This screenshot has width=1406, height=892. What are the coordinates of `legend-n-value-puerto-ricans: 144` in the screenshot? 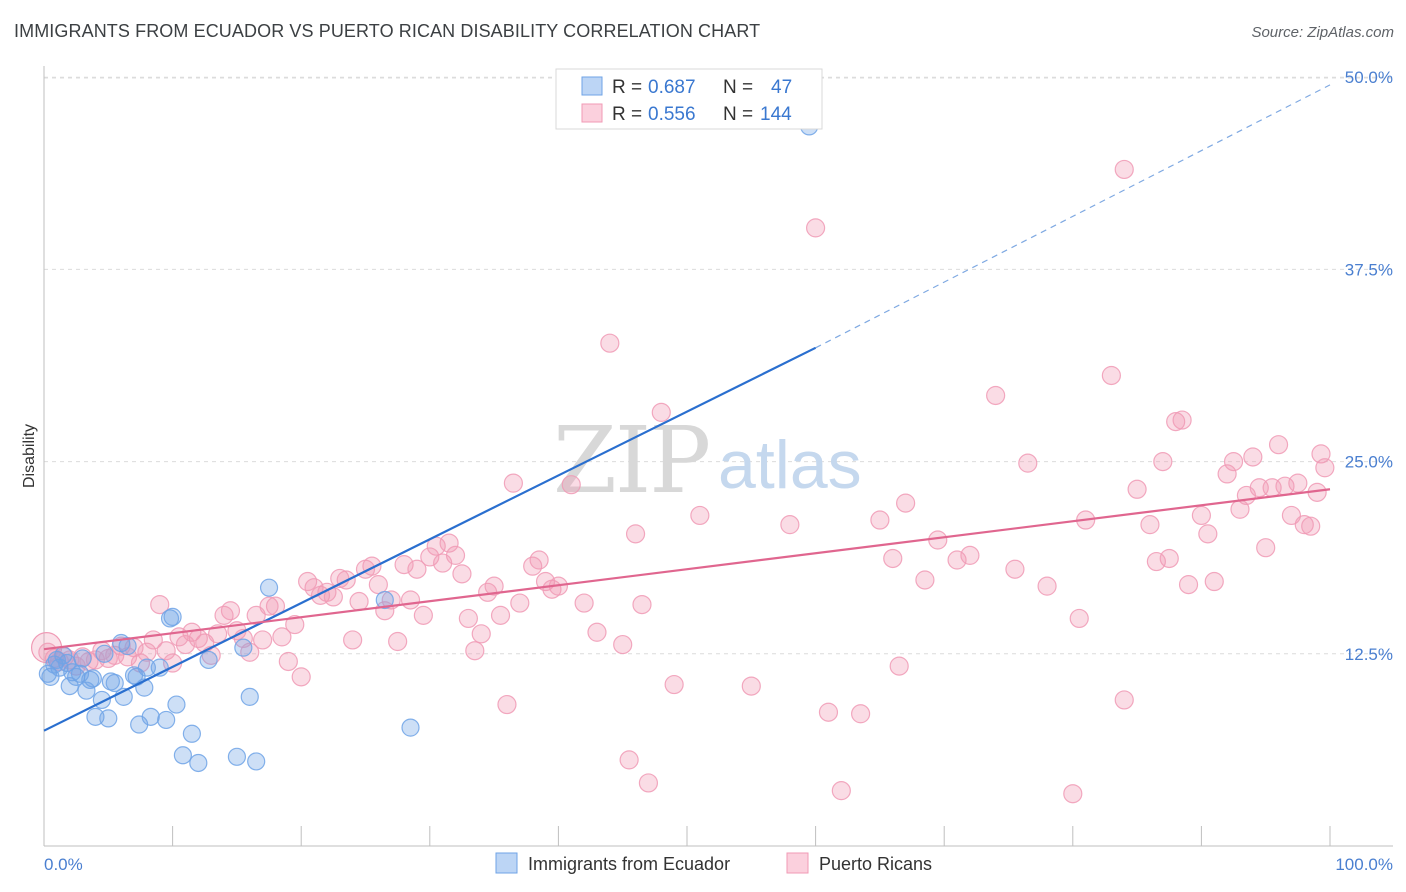 It's located at (776, 114).